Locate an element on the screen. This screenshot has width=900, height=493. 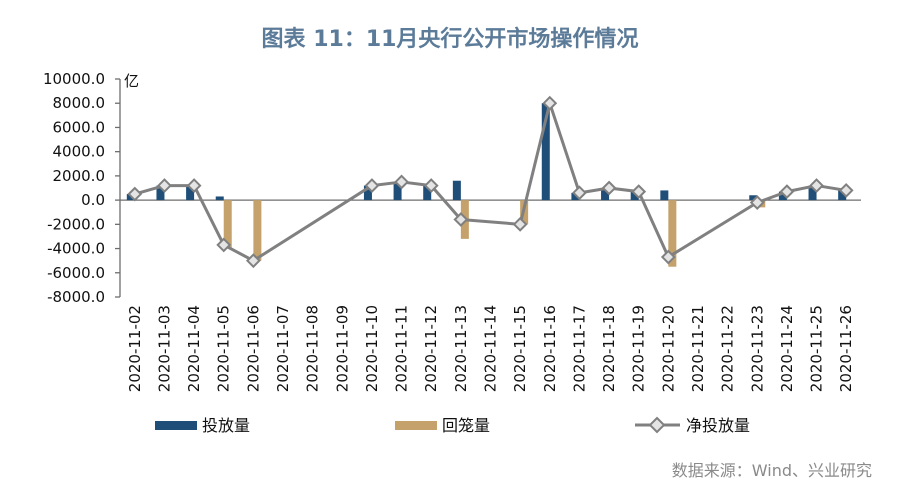
y-tick-label: -2000.0 is located at coordinates (76, 224).